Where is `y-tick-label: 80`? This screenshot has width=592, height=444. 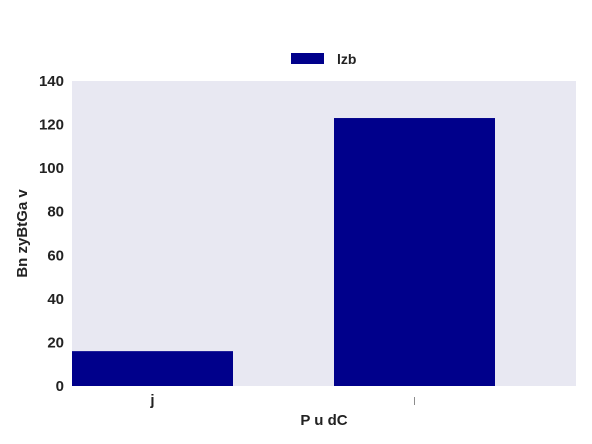 y-tick-label: 80 is located at coordinates (55, 212).